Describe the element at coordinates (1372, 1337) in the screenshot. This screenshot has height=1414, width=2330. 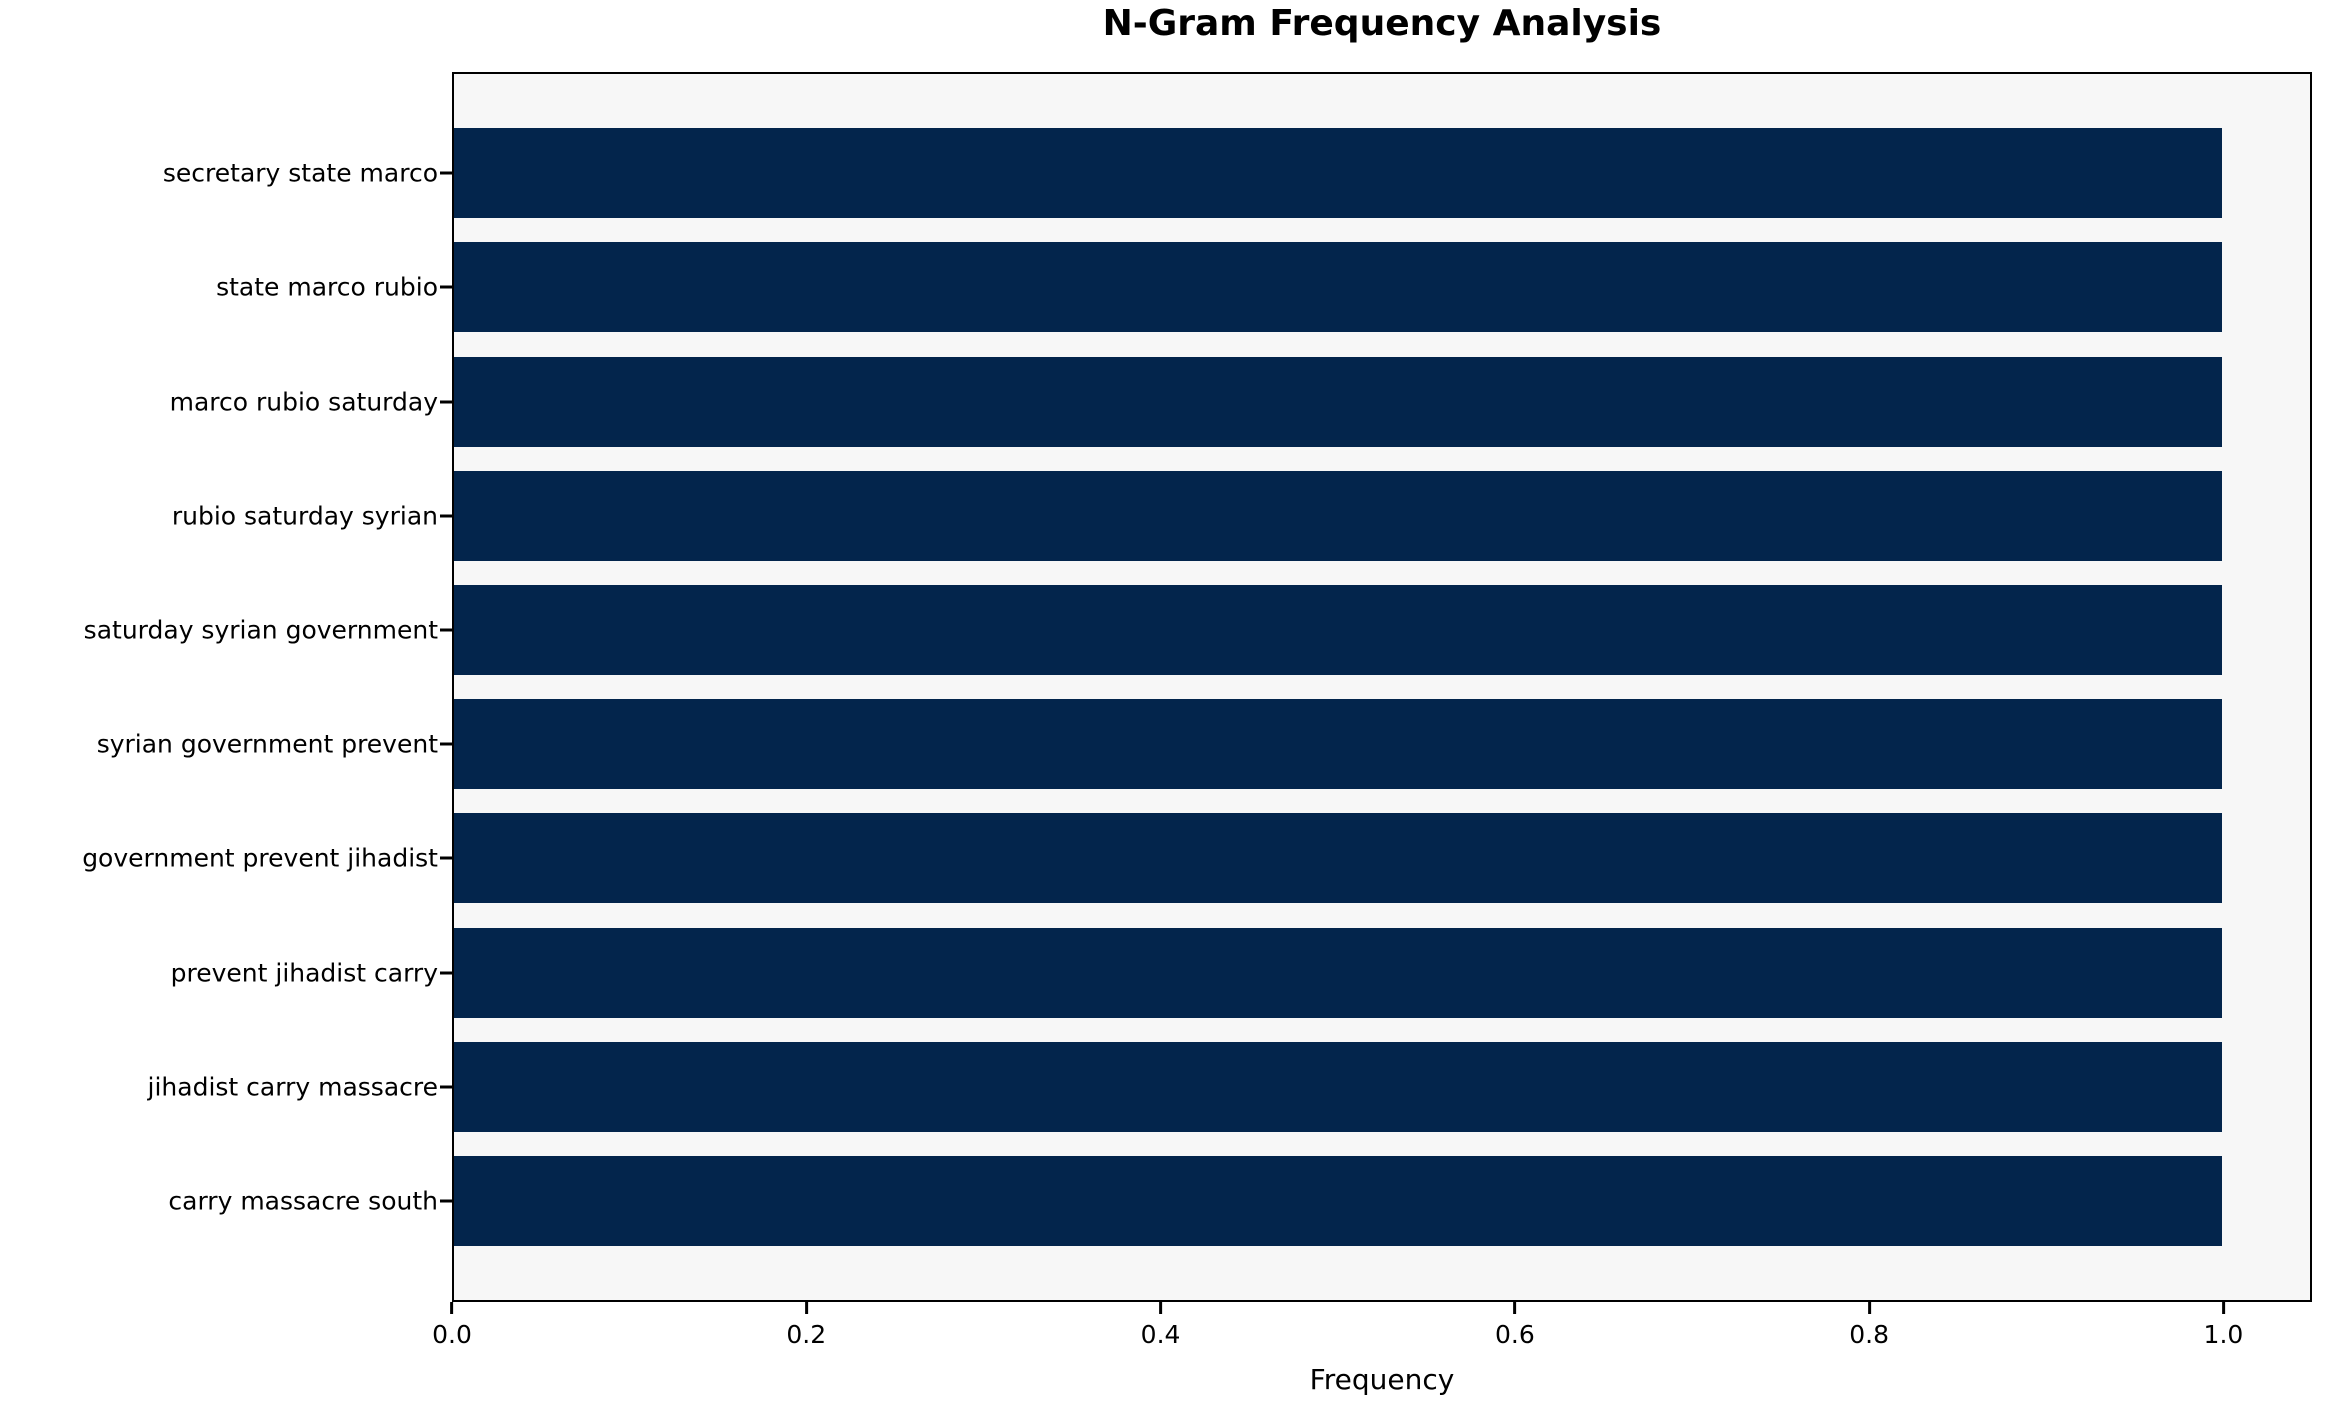
I see `x-axis: 0.0 0.2 0.4 0.6 0.8 1.0` at that location.